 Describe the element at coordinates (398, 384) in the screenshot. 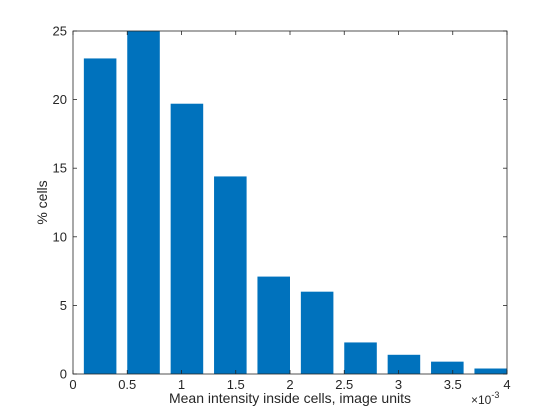

I see `x-tick-label-7: 3` at that location.